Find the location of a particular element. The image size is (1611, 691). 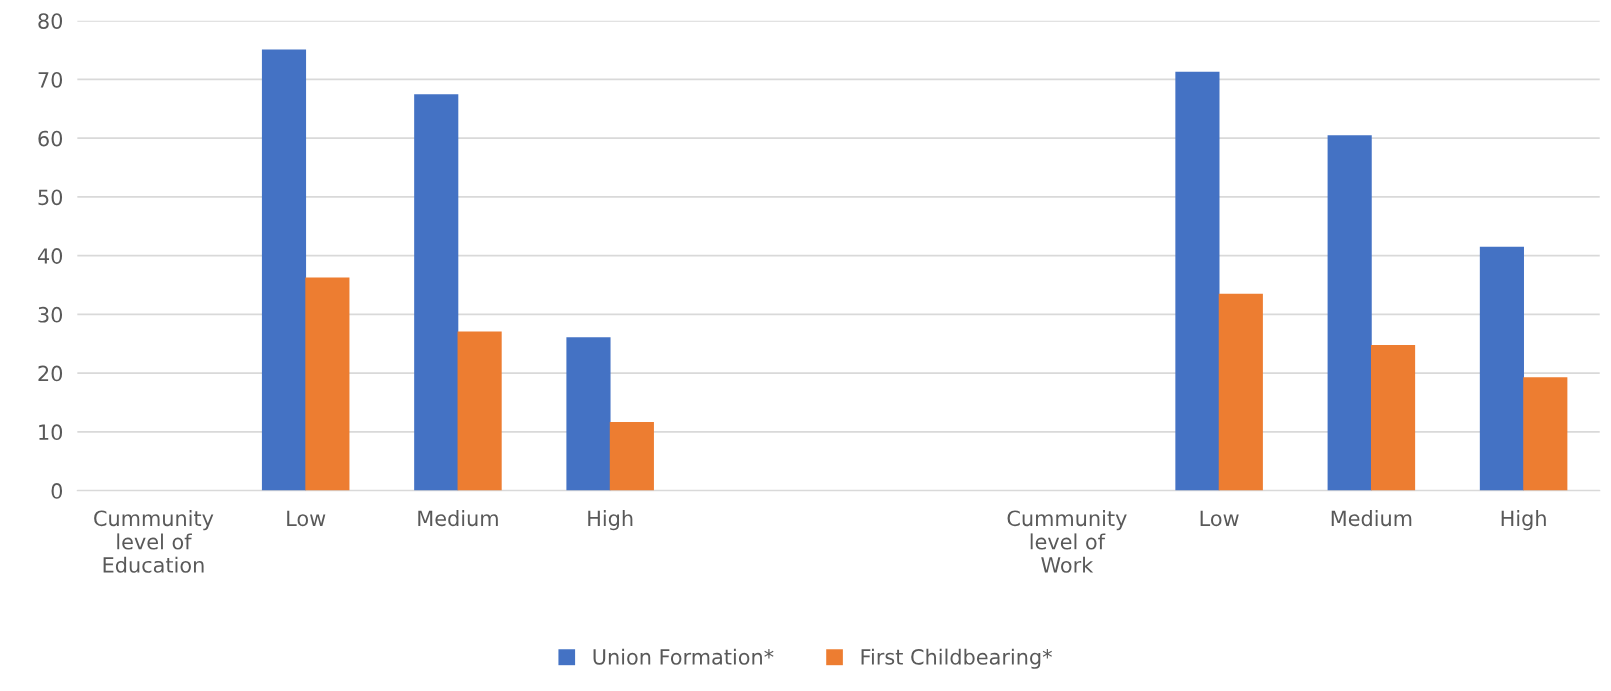

y-tick-label: 60 is located at coordinates (50, 138).